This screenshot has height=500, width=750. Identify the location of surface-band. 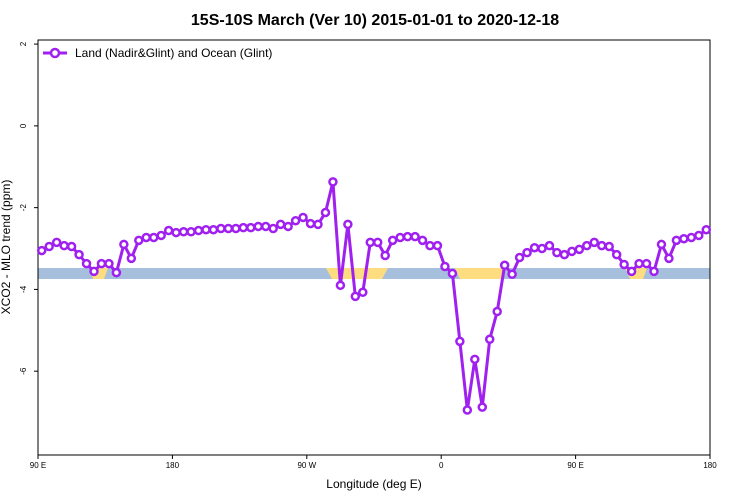
(374, 273).